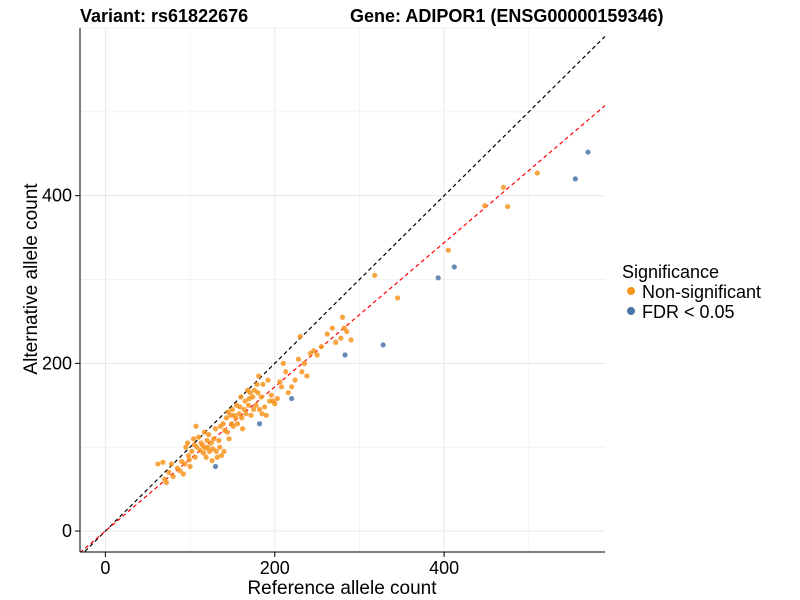 Image resolution: width=800 pixels, height=600 pixels. What do you see at coordinates (164, 16) in the screenshot?
I see `chart-title-variant: Variant: rs61822676` at bounding box center [164, 16].